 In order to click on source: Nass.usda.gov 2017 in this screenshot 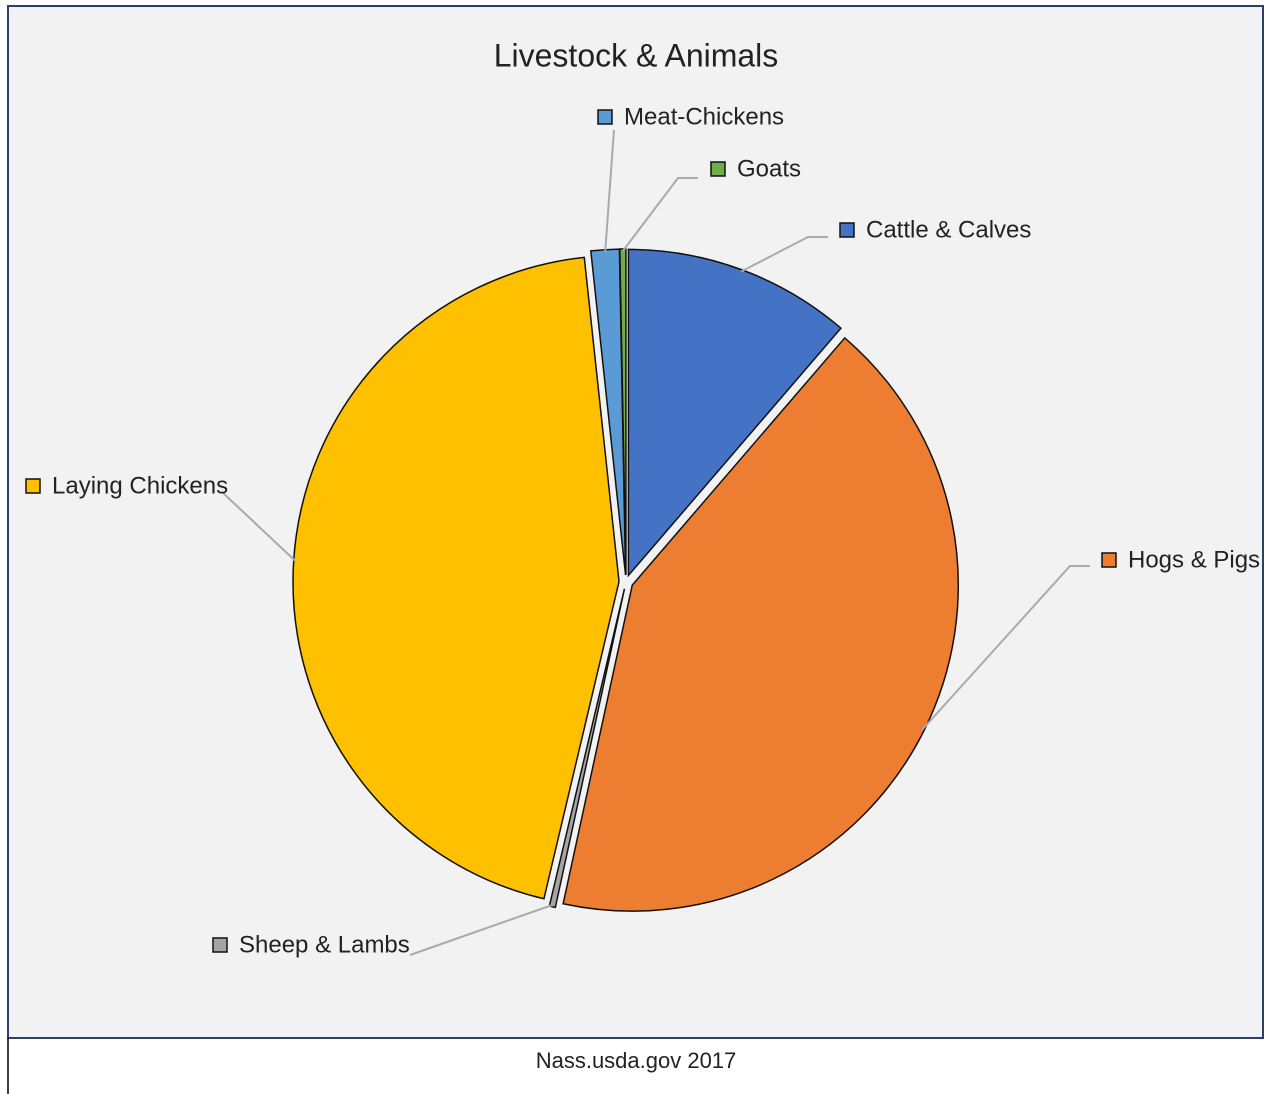, I will do `click(636, 1060)`.